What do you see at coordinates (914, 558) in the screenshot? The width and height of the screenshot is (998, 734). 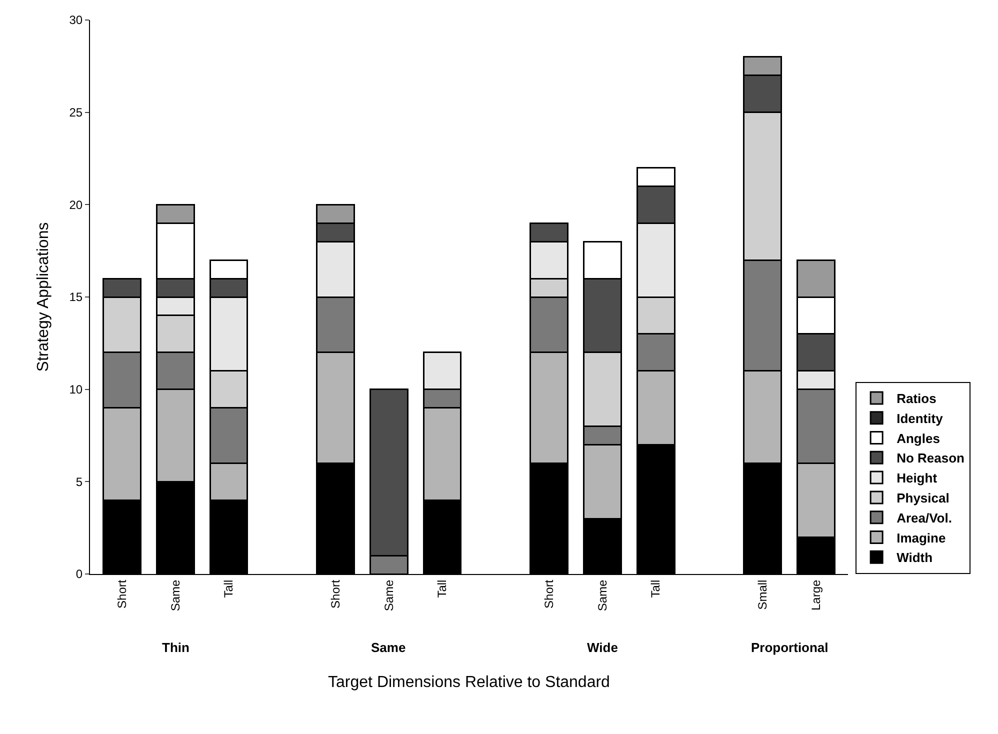 I see `legend-label: Width` at bounding box center [914, 558].